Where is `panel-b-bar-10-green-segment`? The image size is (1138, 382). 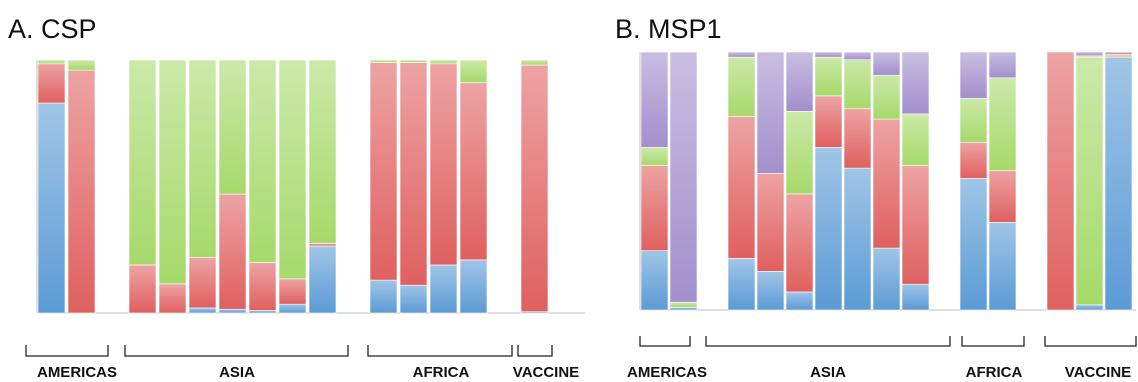
panel-b-bar-10-green-segment is located at coordinates (973, 120).